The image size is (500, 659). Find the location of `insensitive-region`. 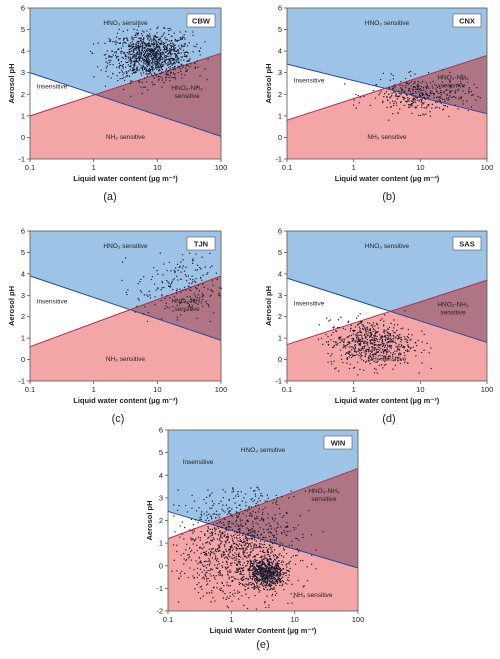

insensitive-region is located at coordinates (336, 92).